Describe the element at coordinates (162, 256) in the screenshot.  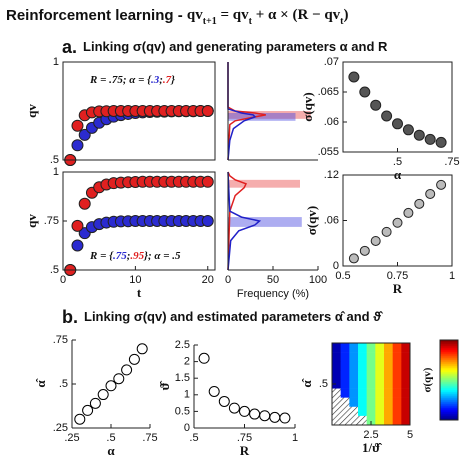
I see `annotation-part: }; α = .5` at that location.